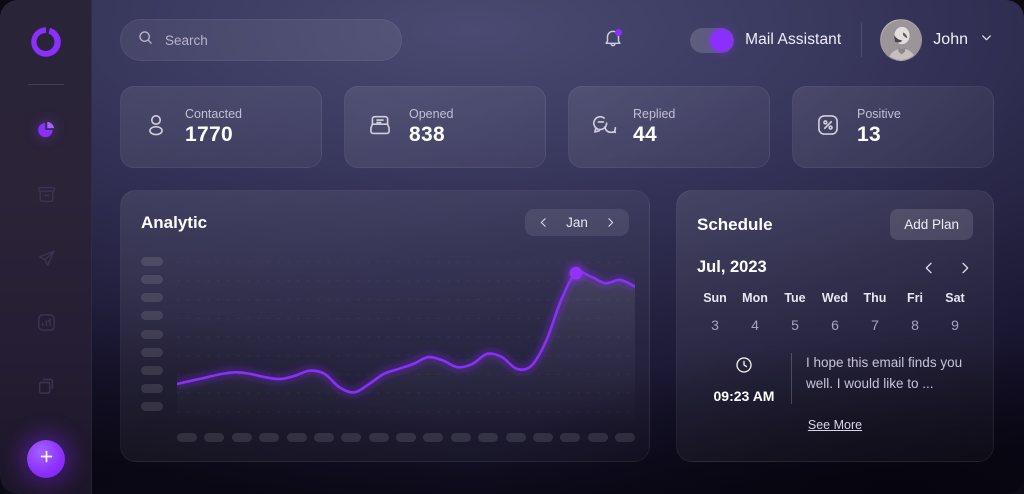  I want to click on copy-icon, so click(46, 386).